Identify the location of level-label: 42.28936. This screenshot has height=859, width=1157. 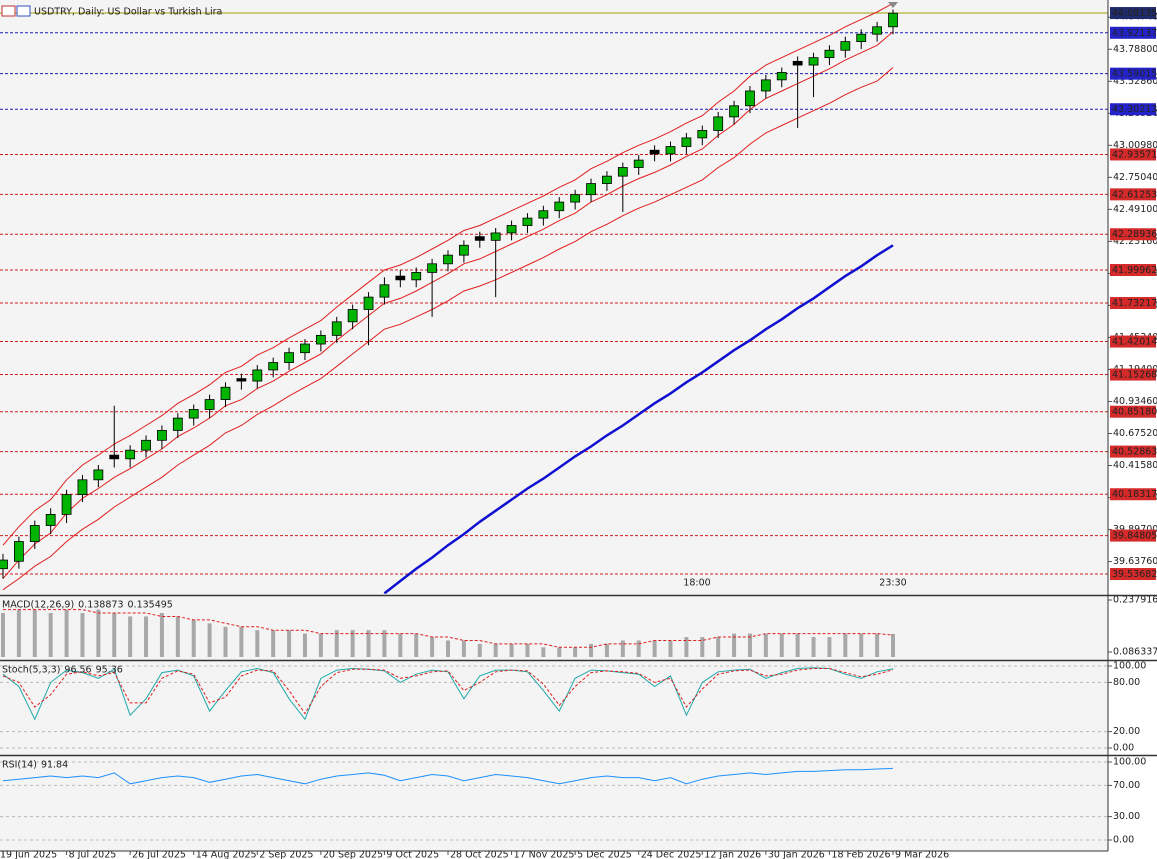
(1134, 234).